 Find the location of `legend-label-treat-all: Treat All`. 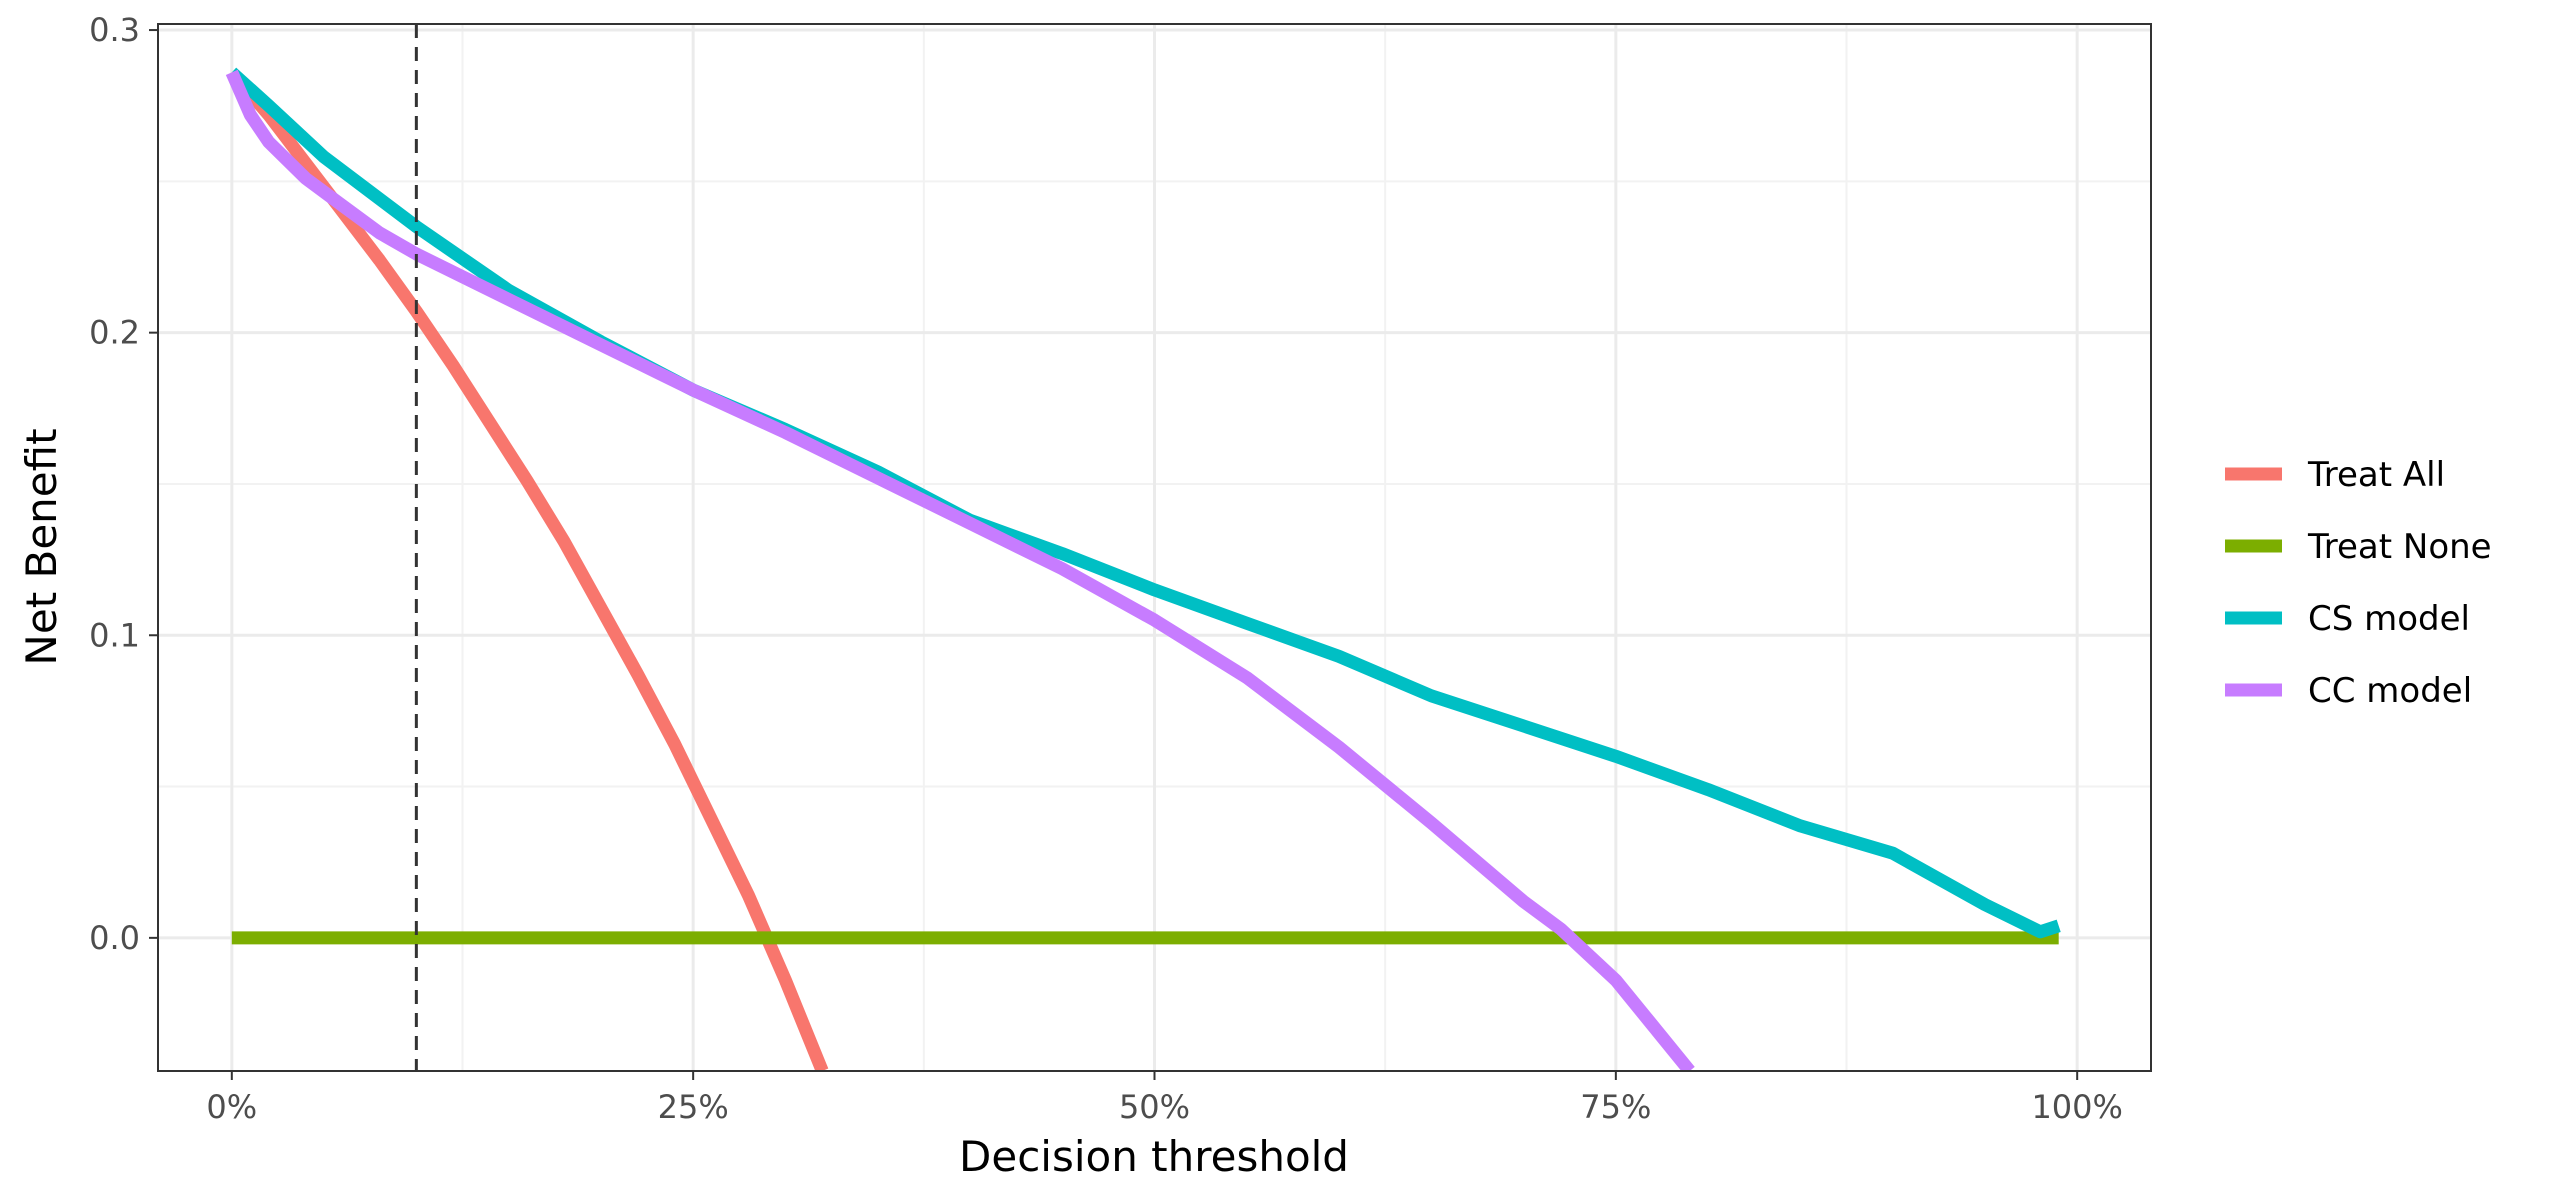

legend-label-treat-all: Treat All is located at coordinates (2376, 475).